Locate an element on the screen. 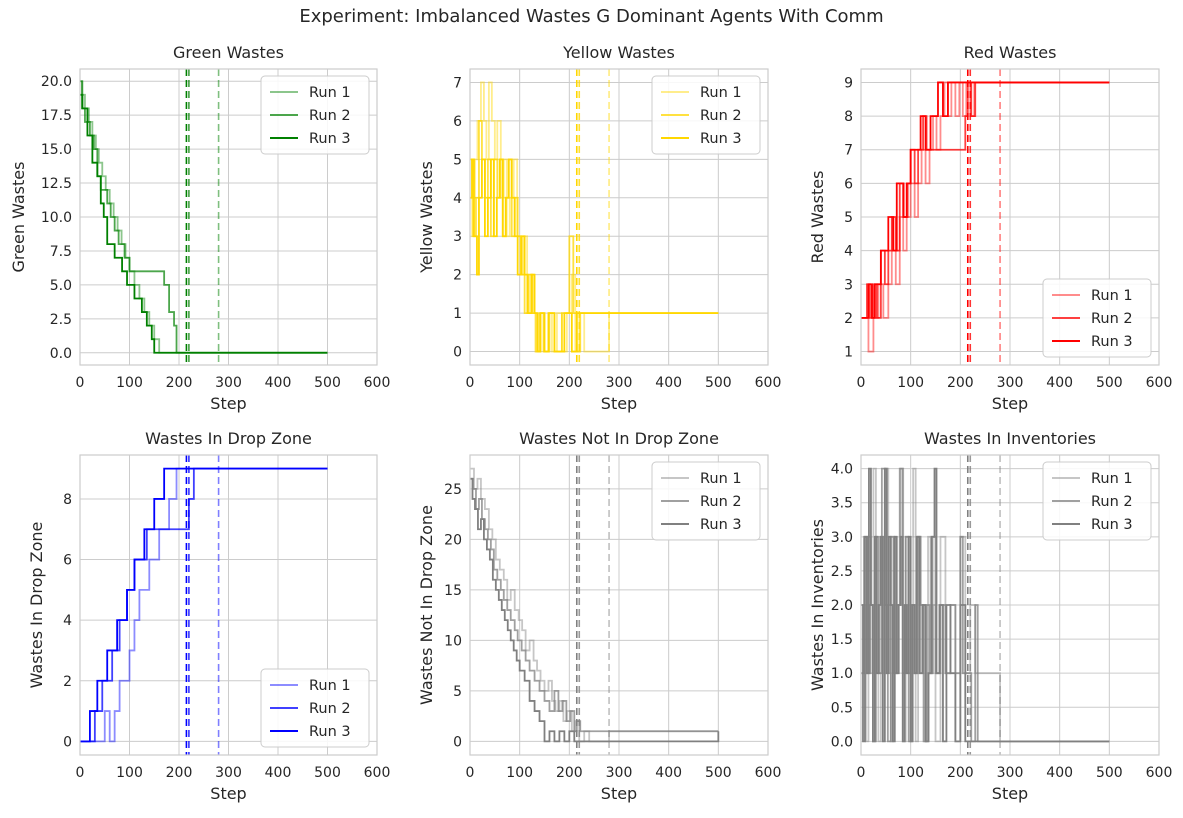 The height and width of the screenshot is (818, 1183). y-tick-label: 10 is located at coordinates (453, 641).